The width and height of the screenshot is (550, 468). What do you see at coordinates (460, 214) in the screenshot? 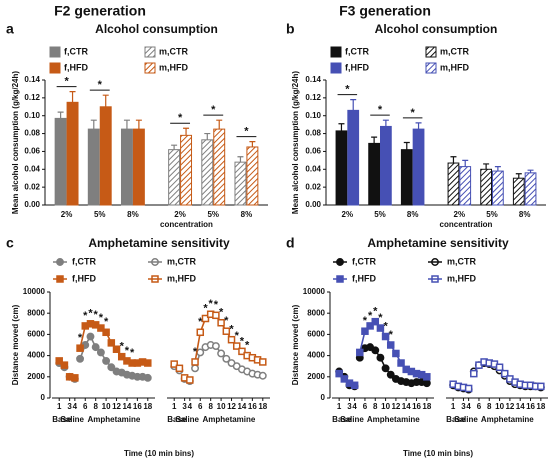
I see `x-tick-label: 2%` at bounding box center [460, 214].